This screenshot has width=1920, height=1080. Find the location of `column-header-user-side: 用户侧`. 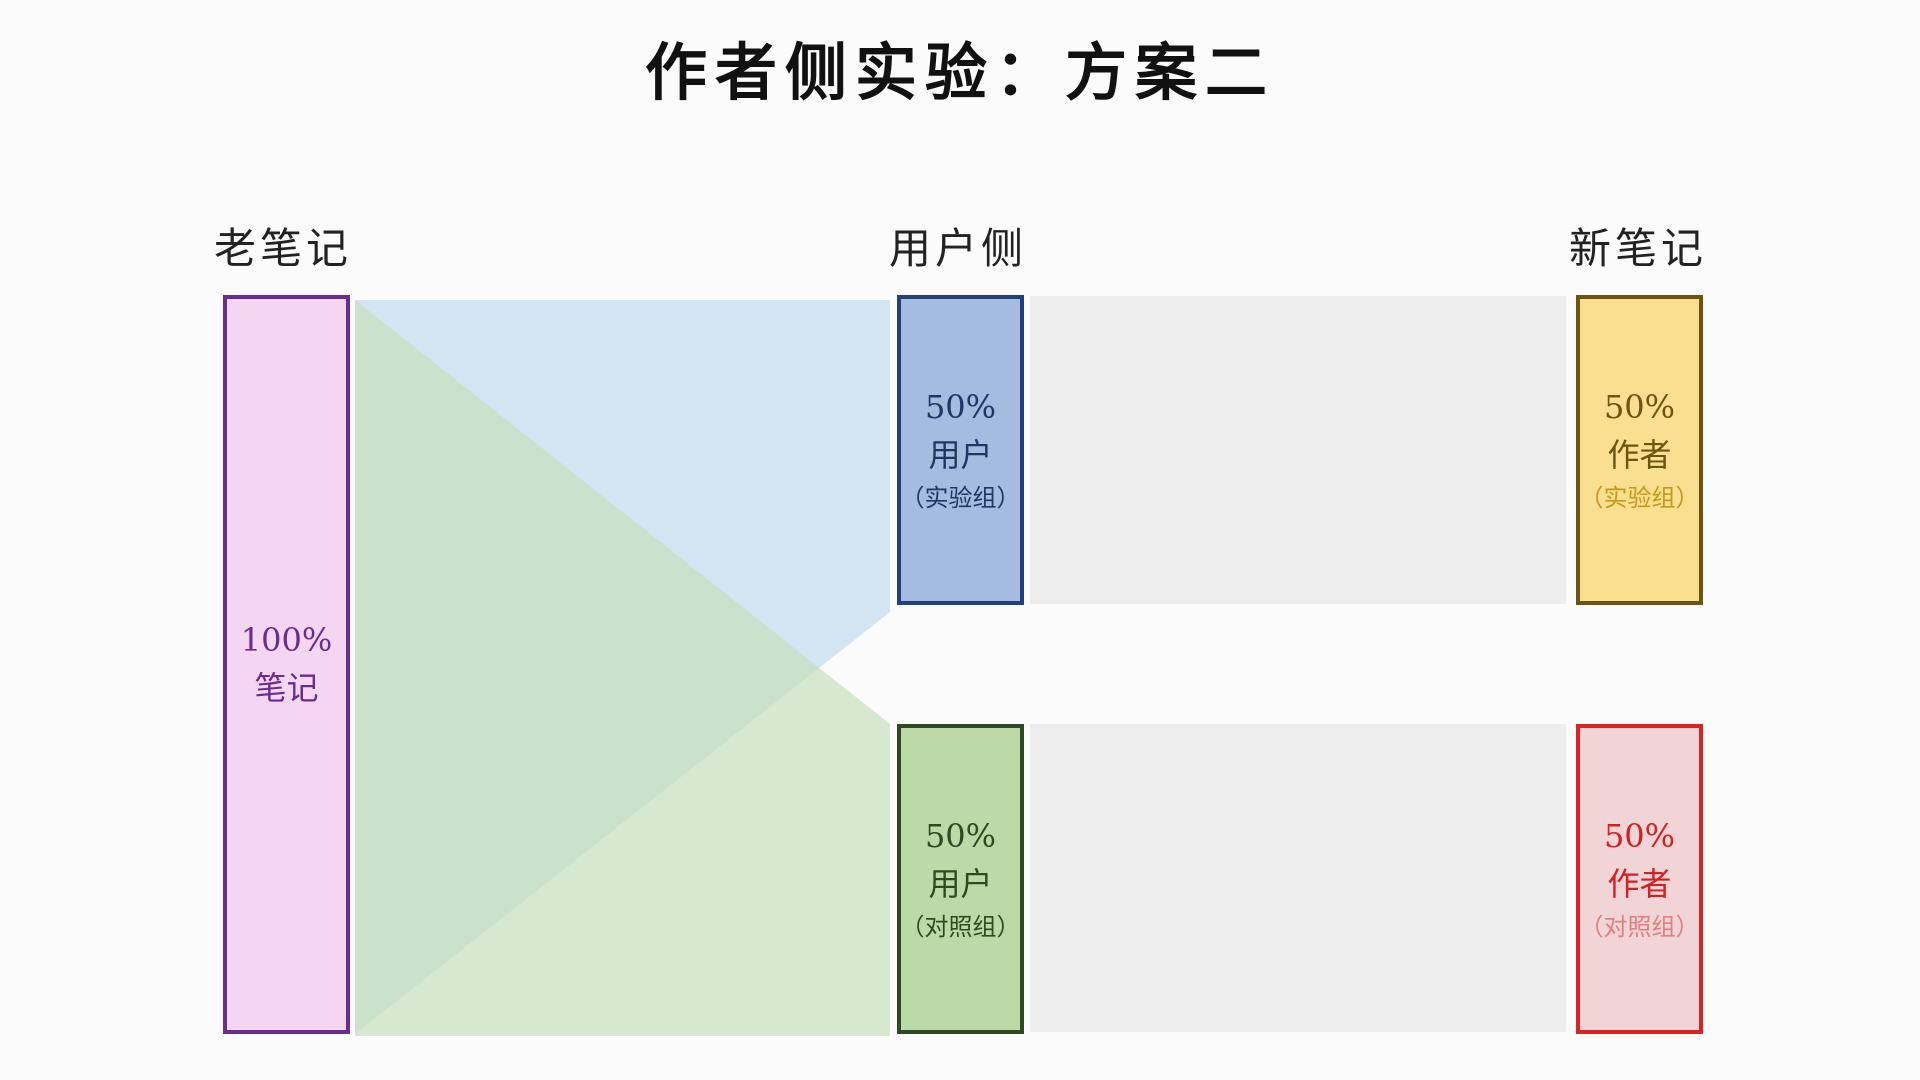

column-header-user-side: 用户侧 is located at coordinates (957, 248).